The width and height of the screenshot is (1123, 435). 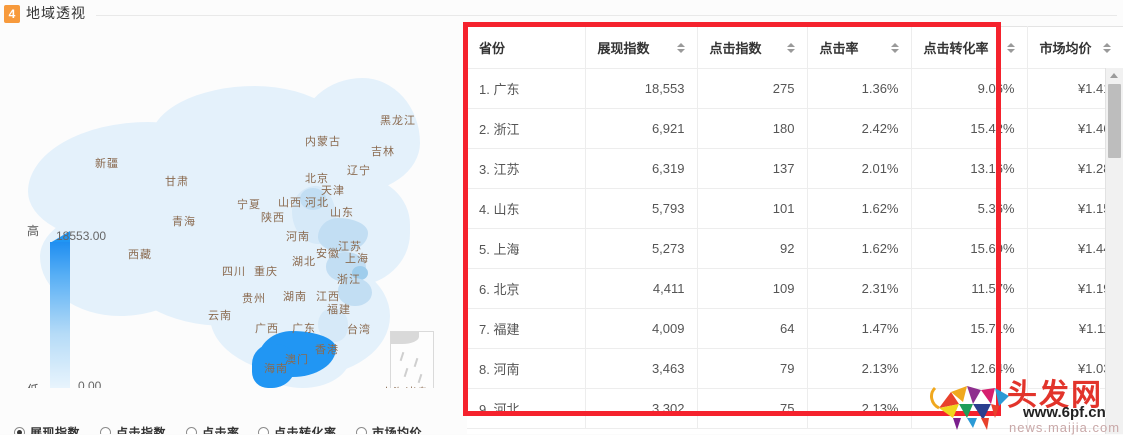 What do you see at coordinates (405, 386) in the screenshot?
I see `inset-label: 南海诸岛` at bounding box center [405, 386].